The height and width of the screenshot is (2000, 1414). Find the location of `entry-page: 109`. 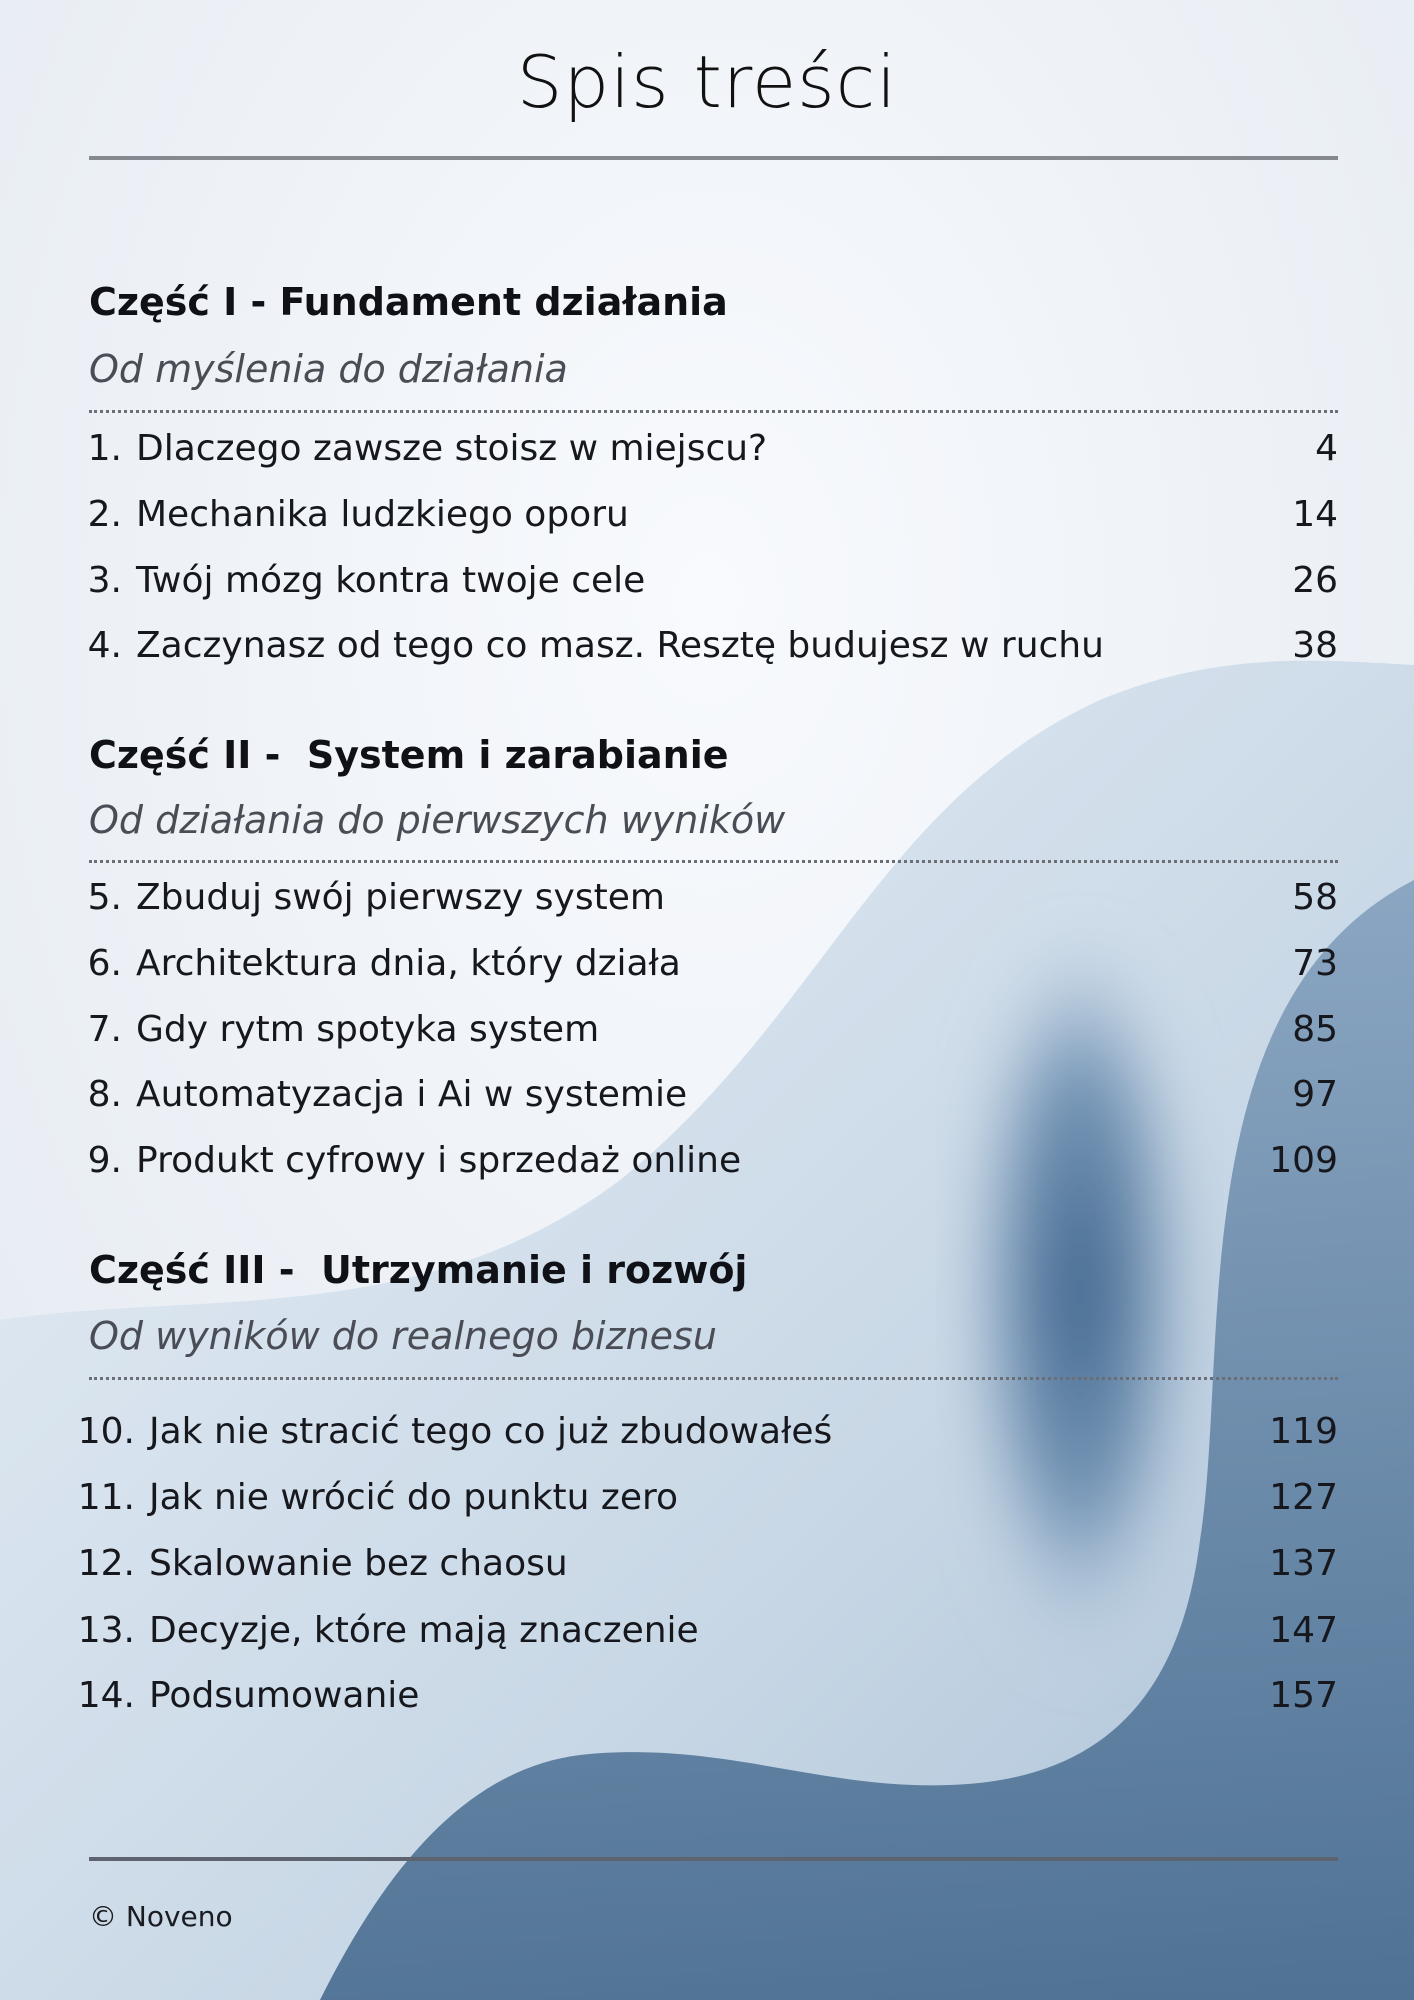

entry-page: 109 is located at coordinates (1303, 1160).